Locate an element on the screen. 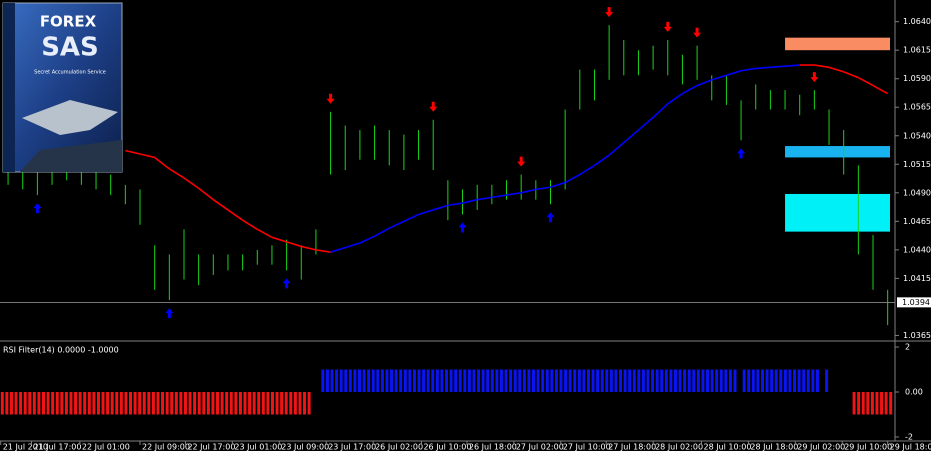  x-tick-label: 29 Jul 02:00 is located at coordinates (821, 447).